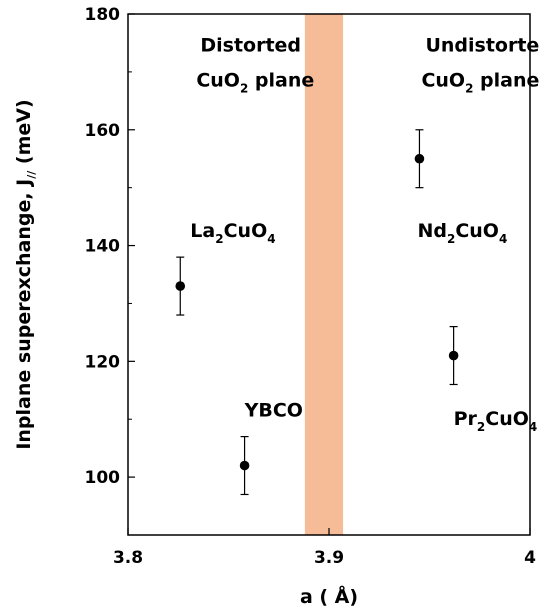  What do you see at coordinates (103, 362) in the screenshot?
I see `y-tick-label: 120` at bounding box center [103, 362].